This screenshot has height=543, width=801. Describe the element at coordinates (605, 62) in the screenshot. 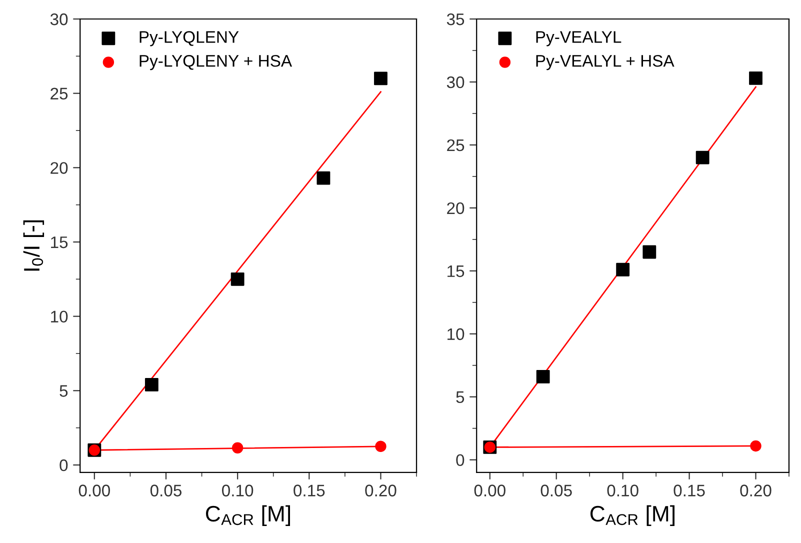

I see `legend-label: Py-VEALYL + HSA` at that location.